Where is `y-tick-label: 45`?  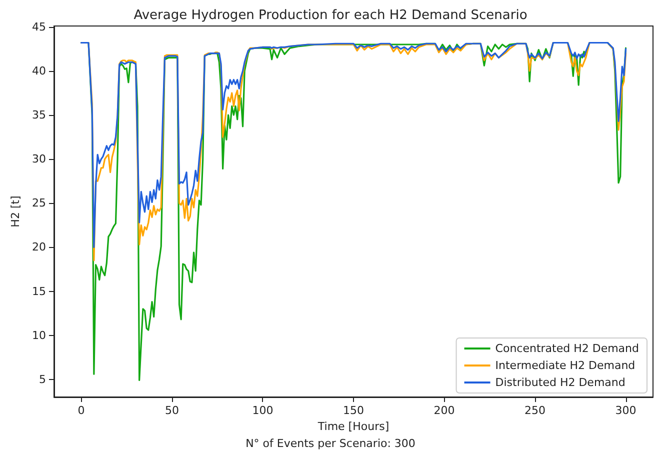 y-tick-label: 45 is located at coordinates (39, 27).